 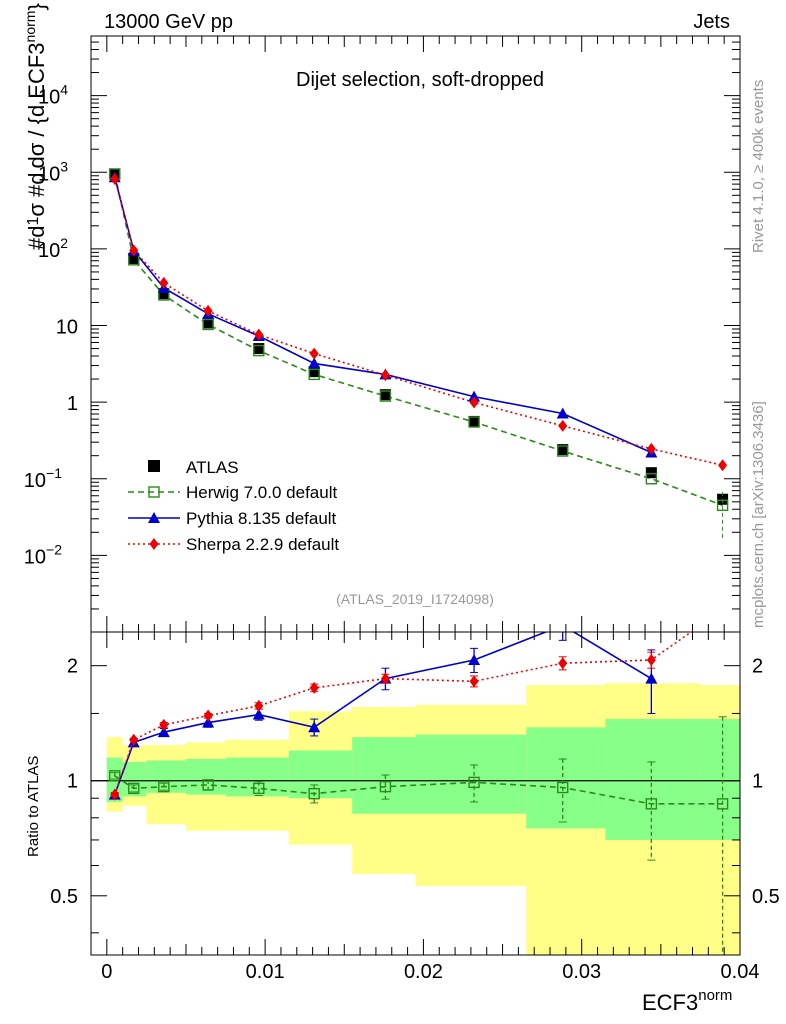 I want to click on ratio-y-tick-label: 0.5, so click(x=64, y=897).